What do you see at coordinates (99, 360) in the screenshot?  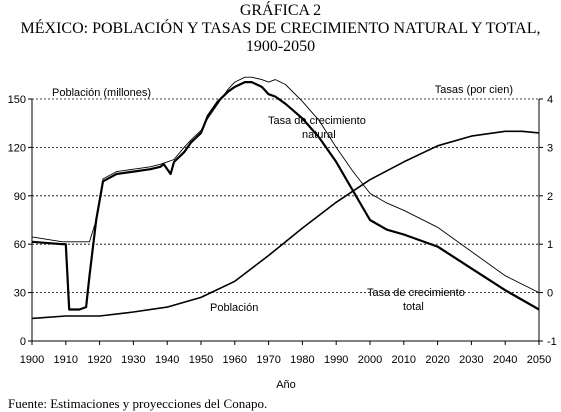 I see `x-tick-label: 1920` at bounding box center [99, 360].